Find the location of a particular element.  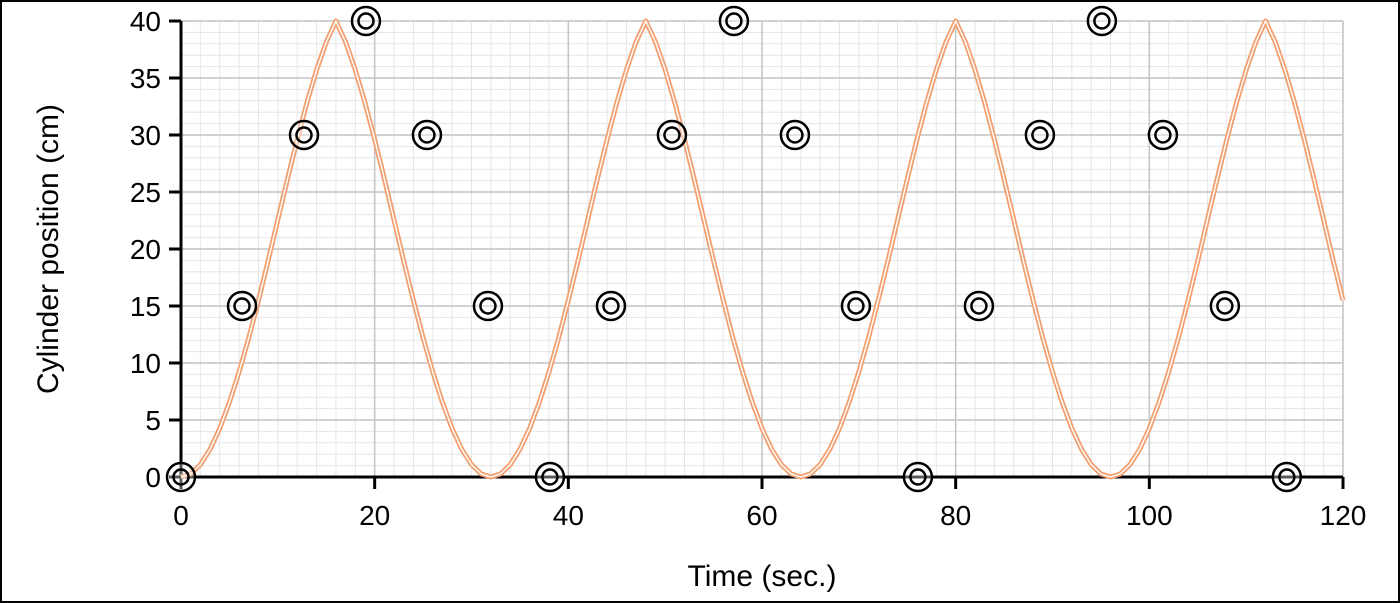

y-tick-label: 40 is located at coordinates (145, 21).